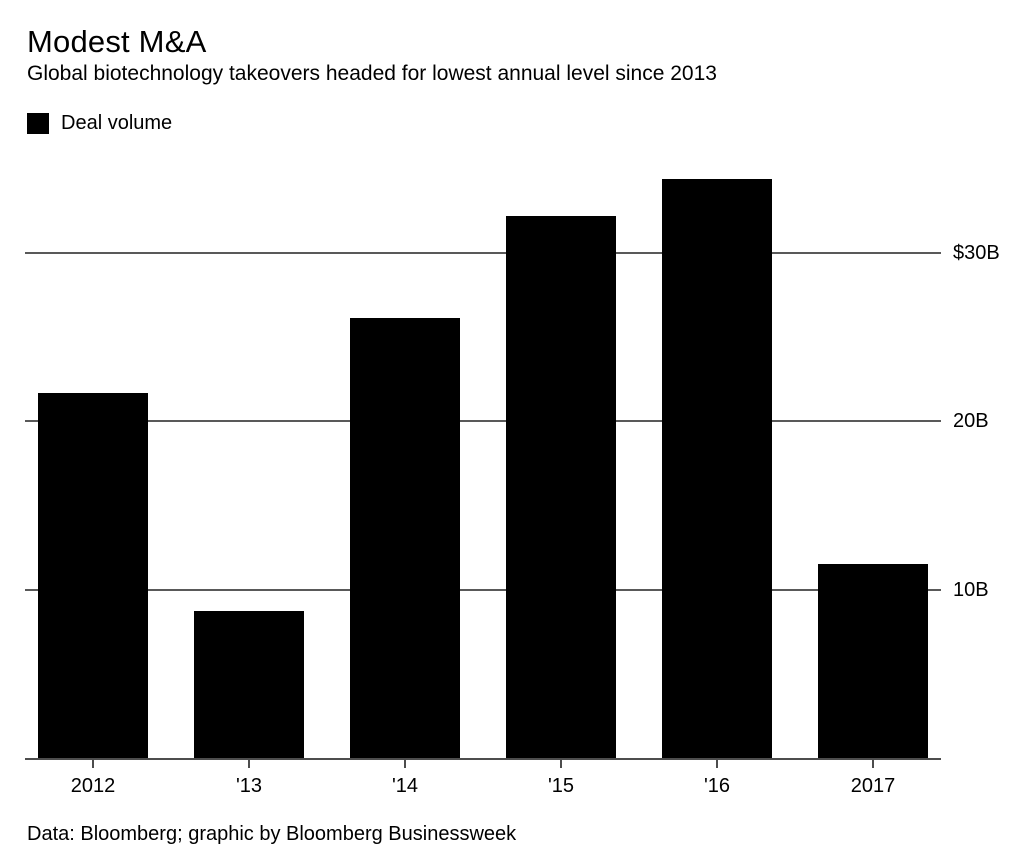  What do you see at coordinates (971, 589) in the screenshot?
I see `y-axis-label-10: 10B` at bounding box center [971, 589].